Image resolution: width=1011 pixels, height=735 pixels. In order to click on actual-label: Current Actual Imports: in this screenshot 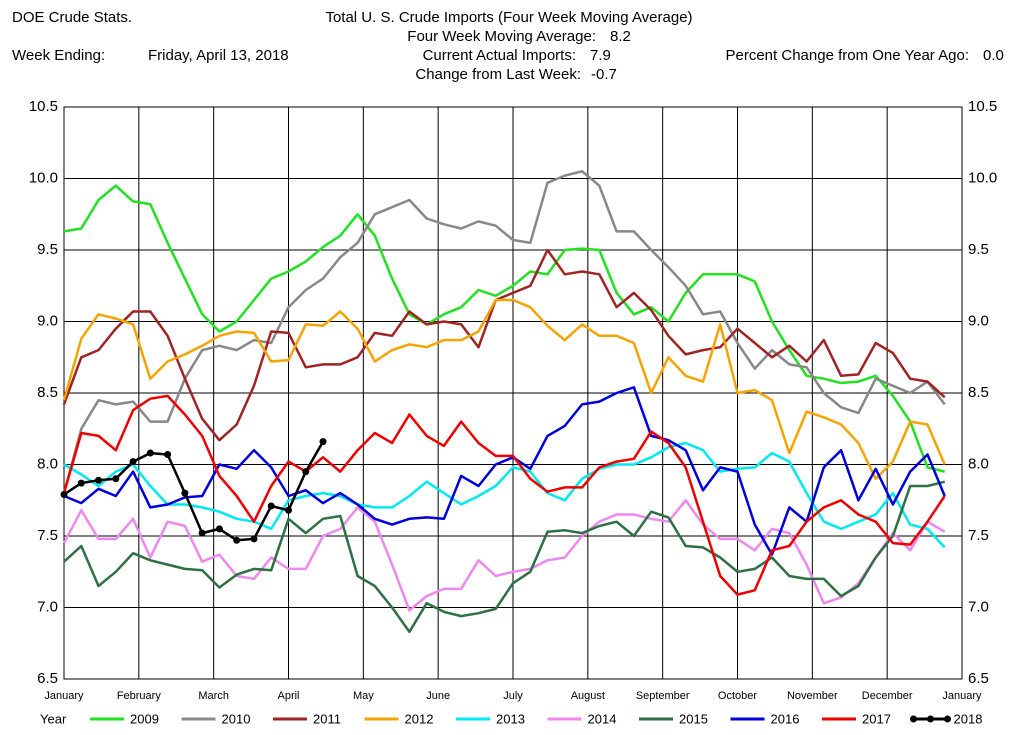, I will do `click(499, 55)`.